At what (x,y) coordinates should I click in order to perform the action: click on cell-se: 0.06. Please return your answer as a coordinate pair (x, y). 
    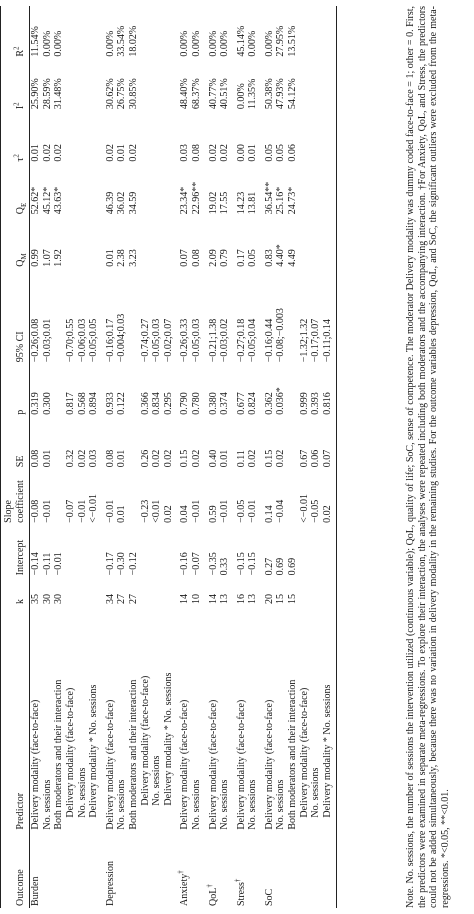
    Looking at the image, I should click on (316, 458).